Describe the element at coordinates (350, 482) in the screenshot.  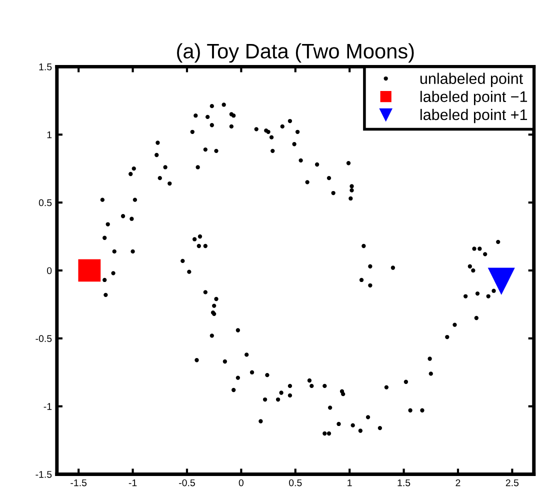
I see `x-tick-label: 1` at that location.